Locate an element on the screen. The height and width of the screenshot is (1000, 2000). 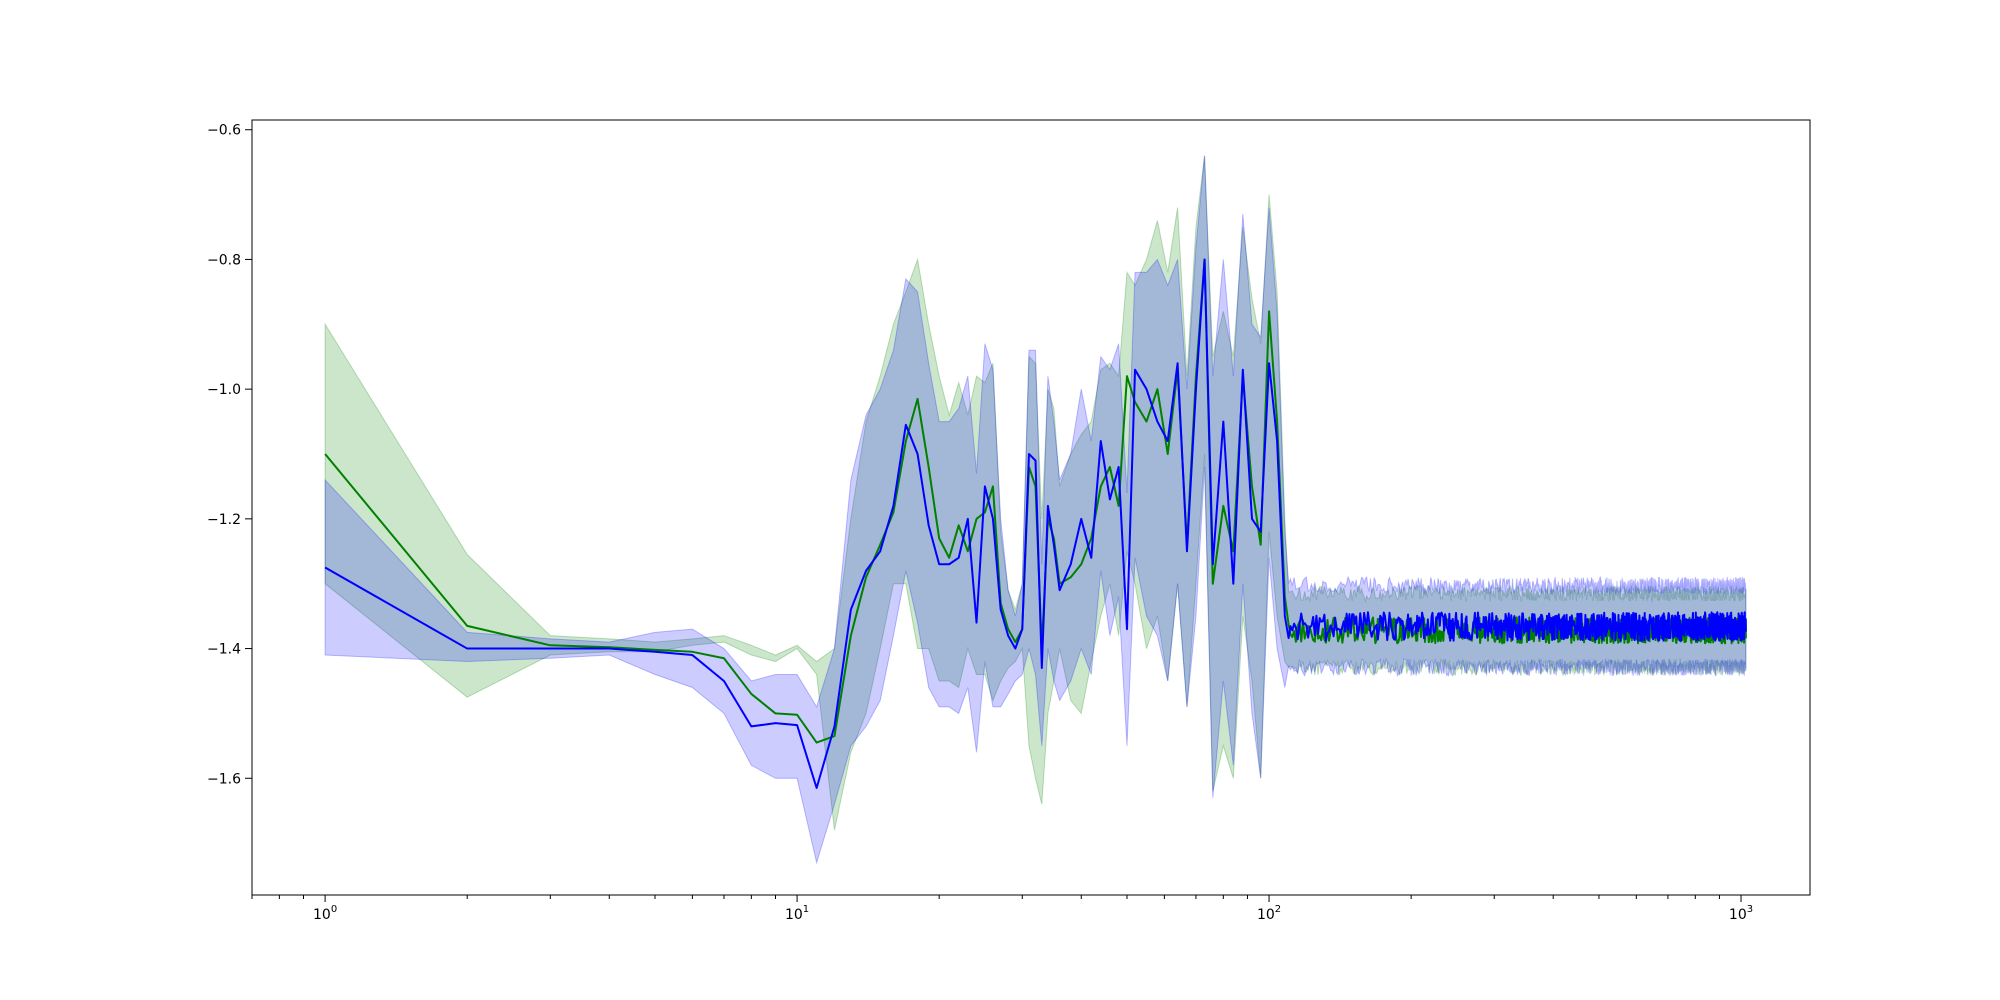
y-tick-label: −1.4 is located at coordinates (224, 650).